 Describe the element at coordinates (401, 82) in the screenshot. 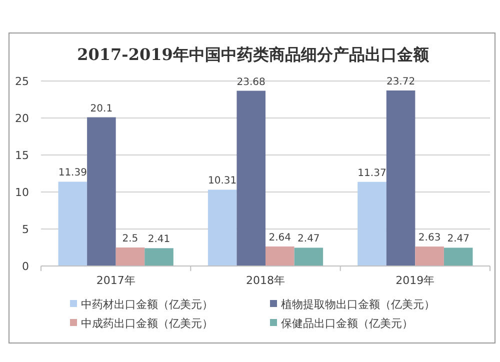

I see `data-label: 23.72` at that location.